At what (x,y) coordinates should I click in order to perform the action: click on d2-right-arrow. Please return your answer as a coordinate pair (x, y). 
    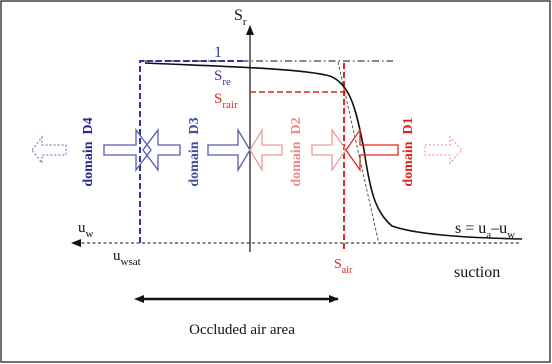
    Looking at the image, I should click on (329, 150).